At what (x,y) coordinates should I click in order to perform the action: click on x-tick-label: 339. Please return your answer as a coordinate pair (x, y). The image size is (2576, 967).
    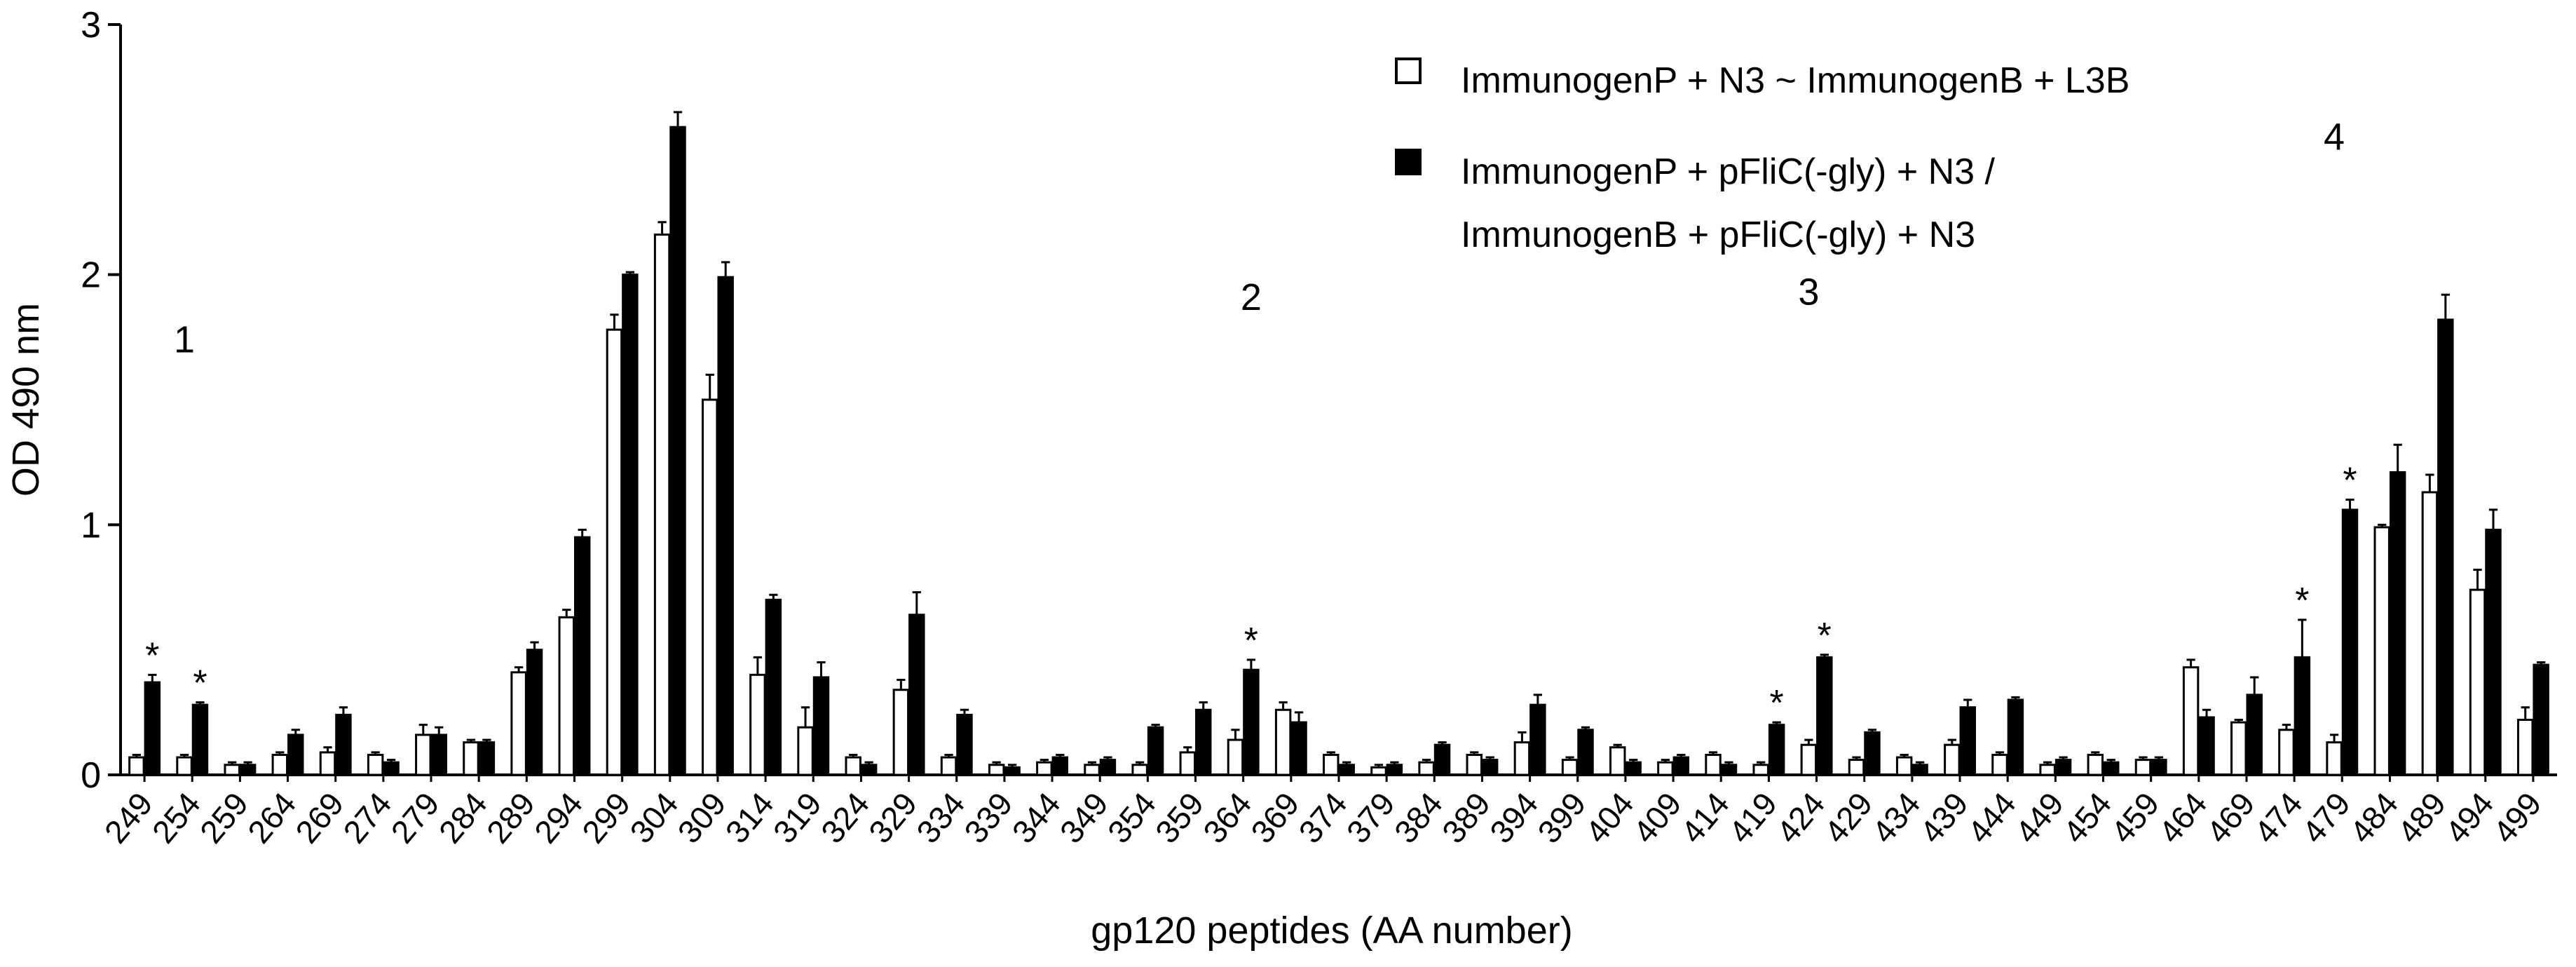
    Looking at the image, I should click on (988, 817).